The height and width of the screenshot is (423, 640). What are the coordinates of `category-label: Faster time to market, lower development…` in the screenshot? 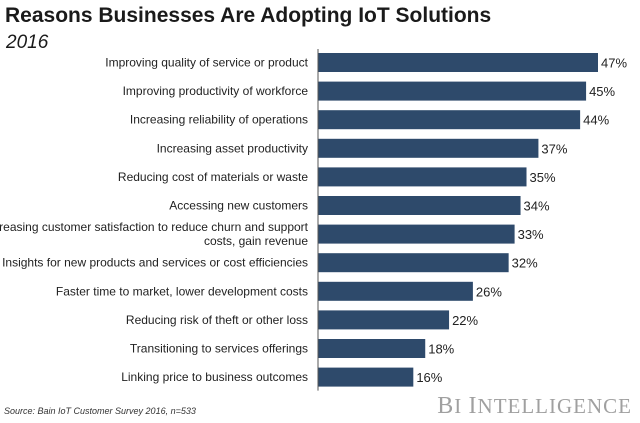 It's located at (182, 291).